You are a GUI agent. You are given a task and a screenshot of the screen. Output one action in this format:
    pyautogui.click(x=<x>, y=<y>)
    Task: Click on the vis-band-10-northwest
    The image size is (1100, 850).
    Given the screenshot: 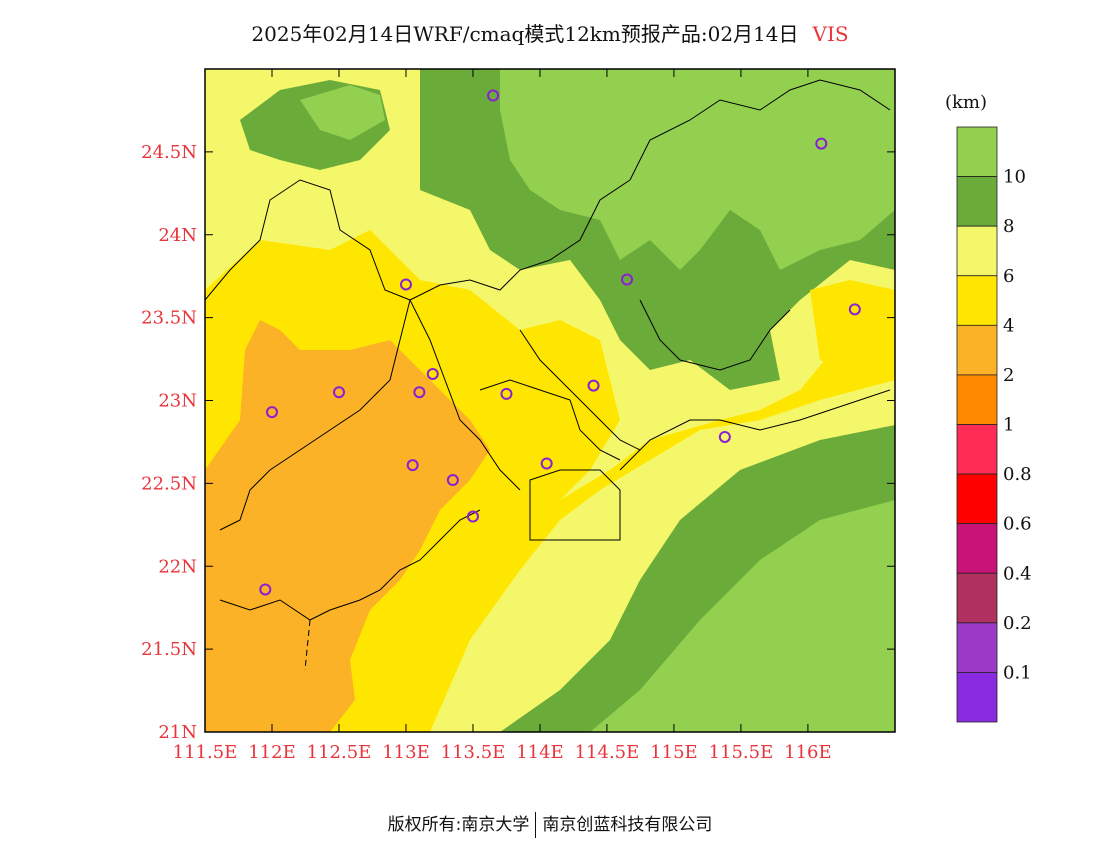 What is the action you would take?
    pyautogui.click(x=342, y=112)
    